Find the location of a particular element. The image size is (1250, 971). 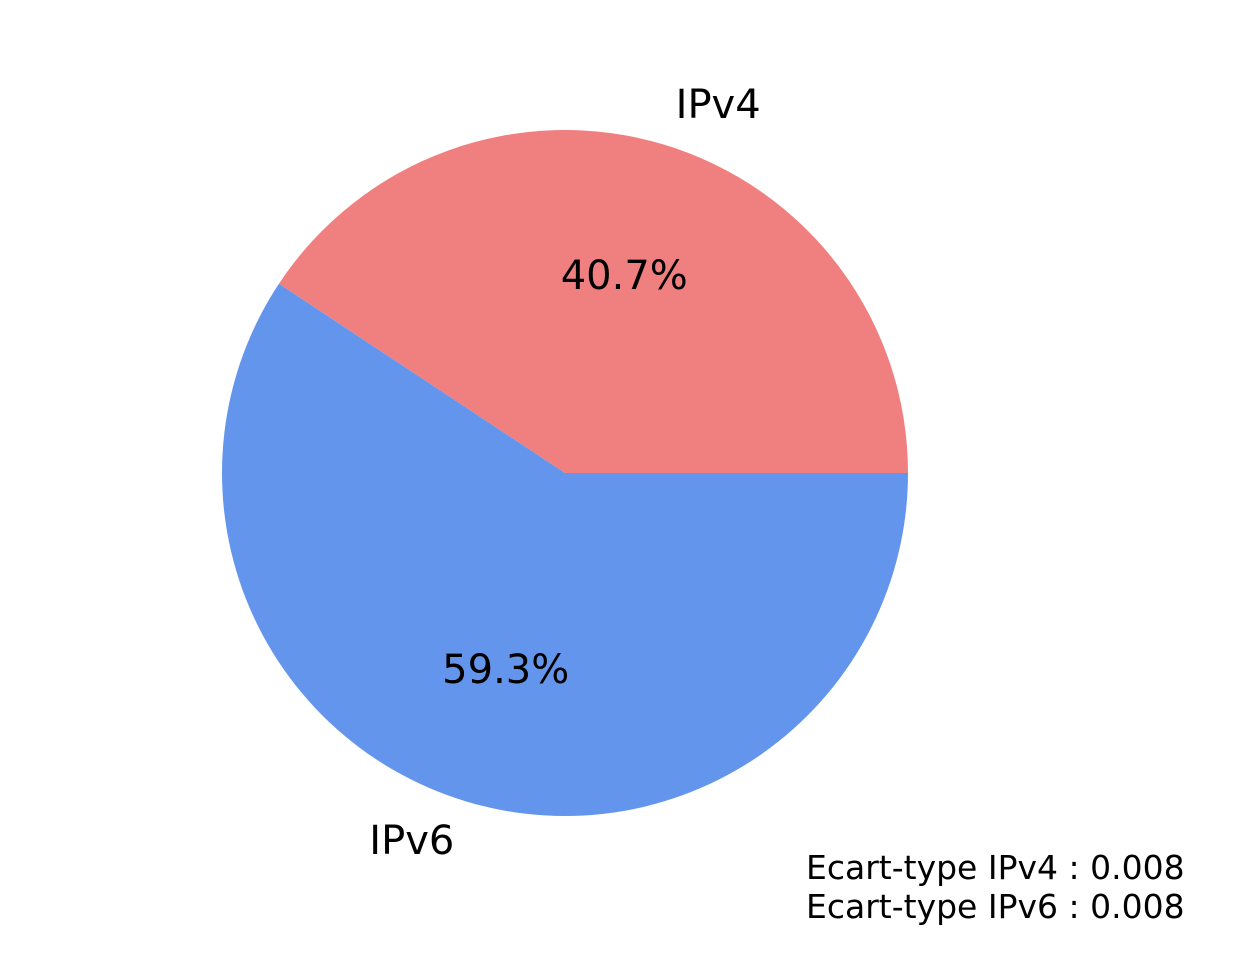

pie-percent-label-ipv4: 40.7% is located at coordinates (624, 276).